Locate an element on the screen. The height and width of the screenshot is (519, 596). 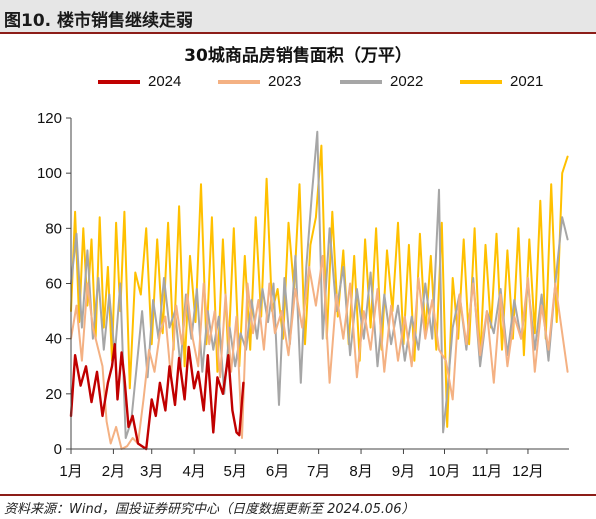
figure-header: 图10. 楼市销售继续走弱 is located at coordinates (298, 17).